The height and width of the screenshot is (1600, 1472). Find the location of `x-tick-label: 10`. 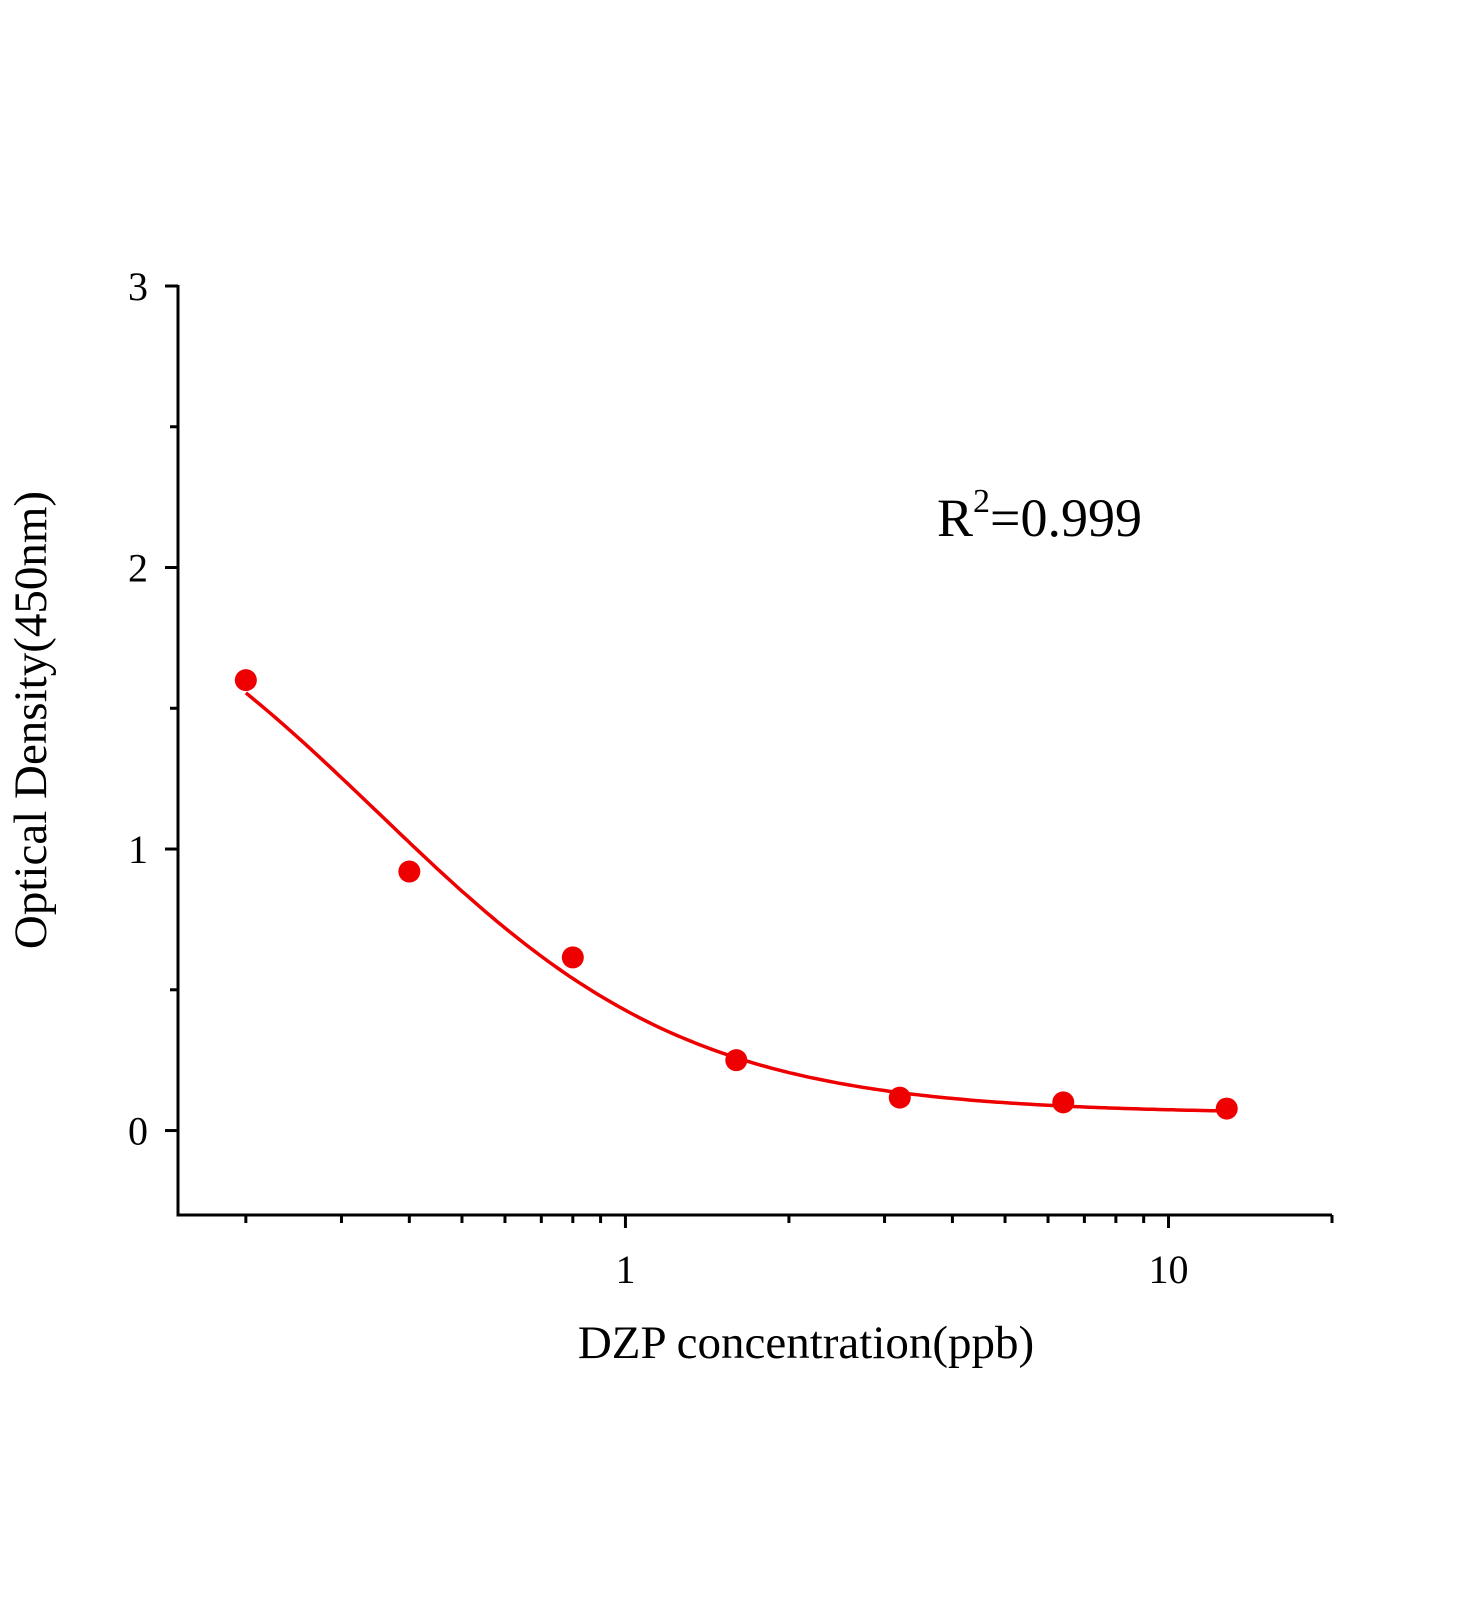

x-tick-label: 10 is located at coordinates (1169, 1269).